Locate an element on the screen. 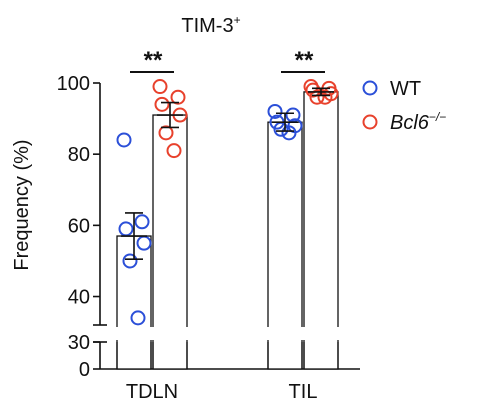 This screenshot has width=484, height=414. bar-bcl6-tdln is located at coordinates (170, 242).